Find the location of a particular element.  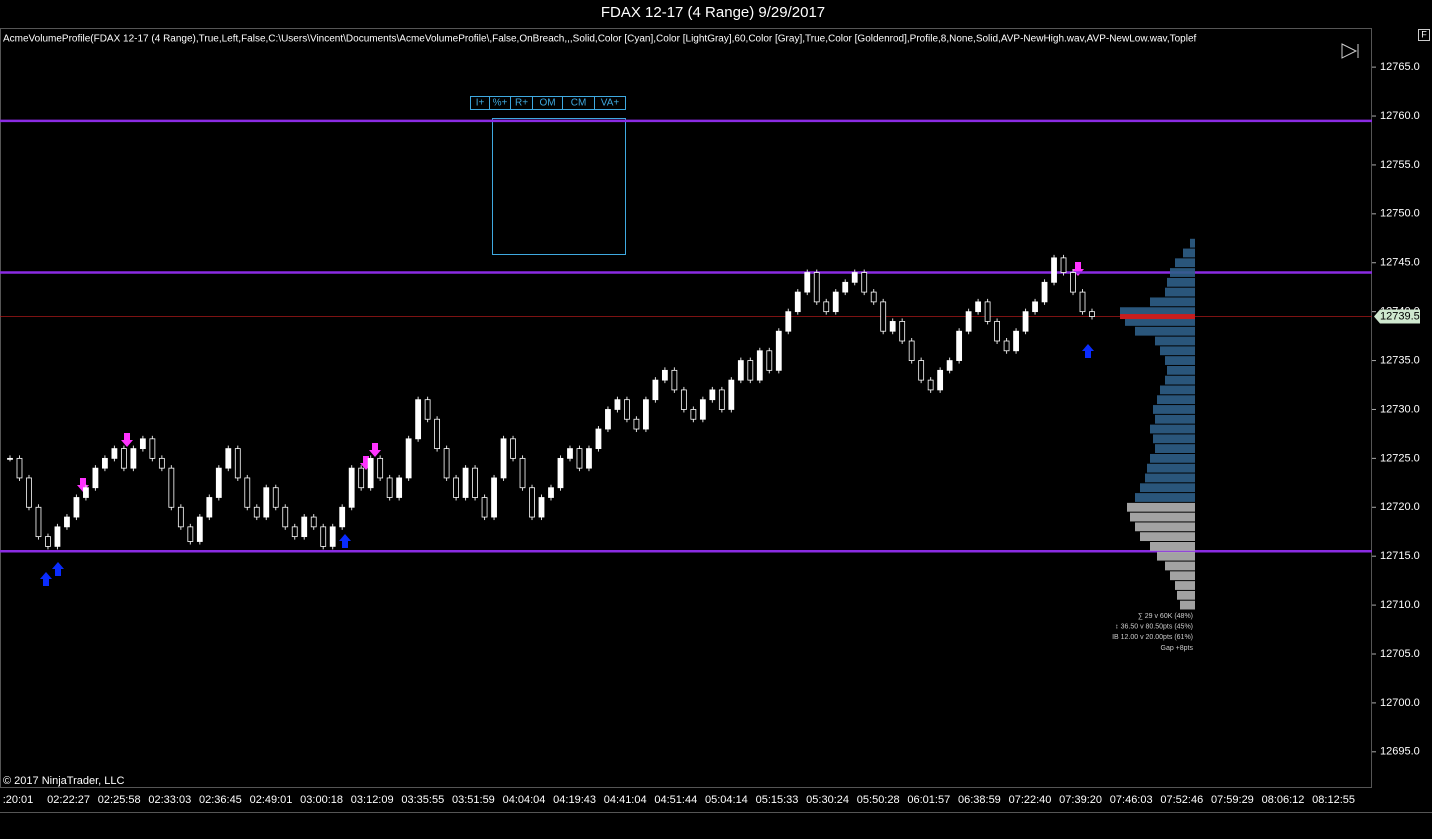

price-tag-label: 12739.5 is located at coordinates (1400, 316).